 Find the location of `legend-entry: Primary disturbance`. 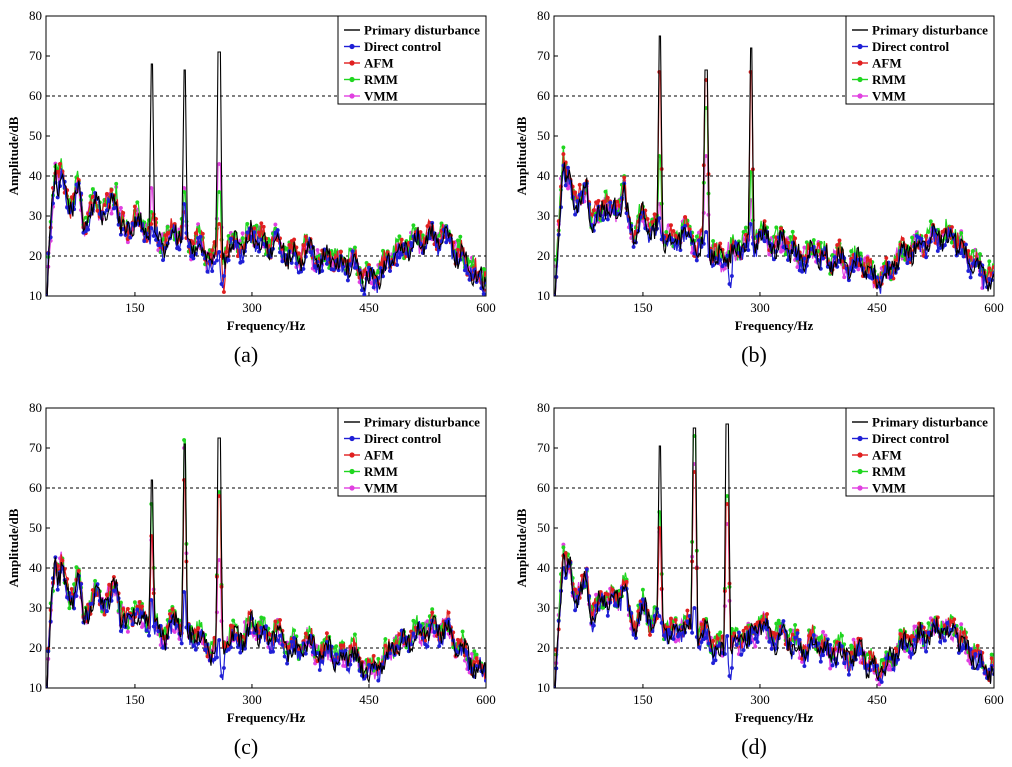

legend-entry: Primary disturbance is located at coordinates (422, 422).